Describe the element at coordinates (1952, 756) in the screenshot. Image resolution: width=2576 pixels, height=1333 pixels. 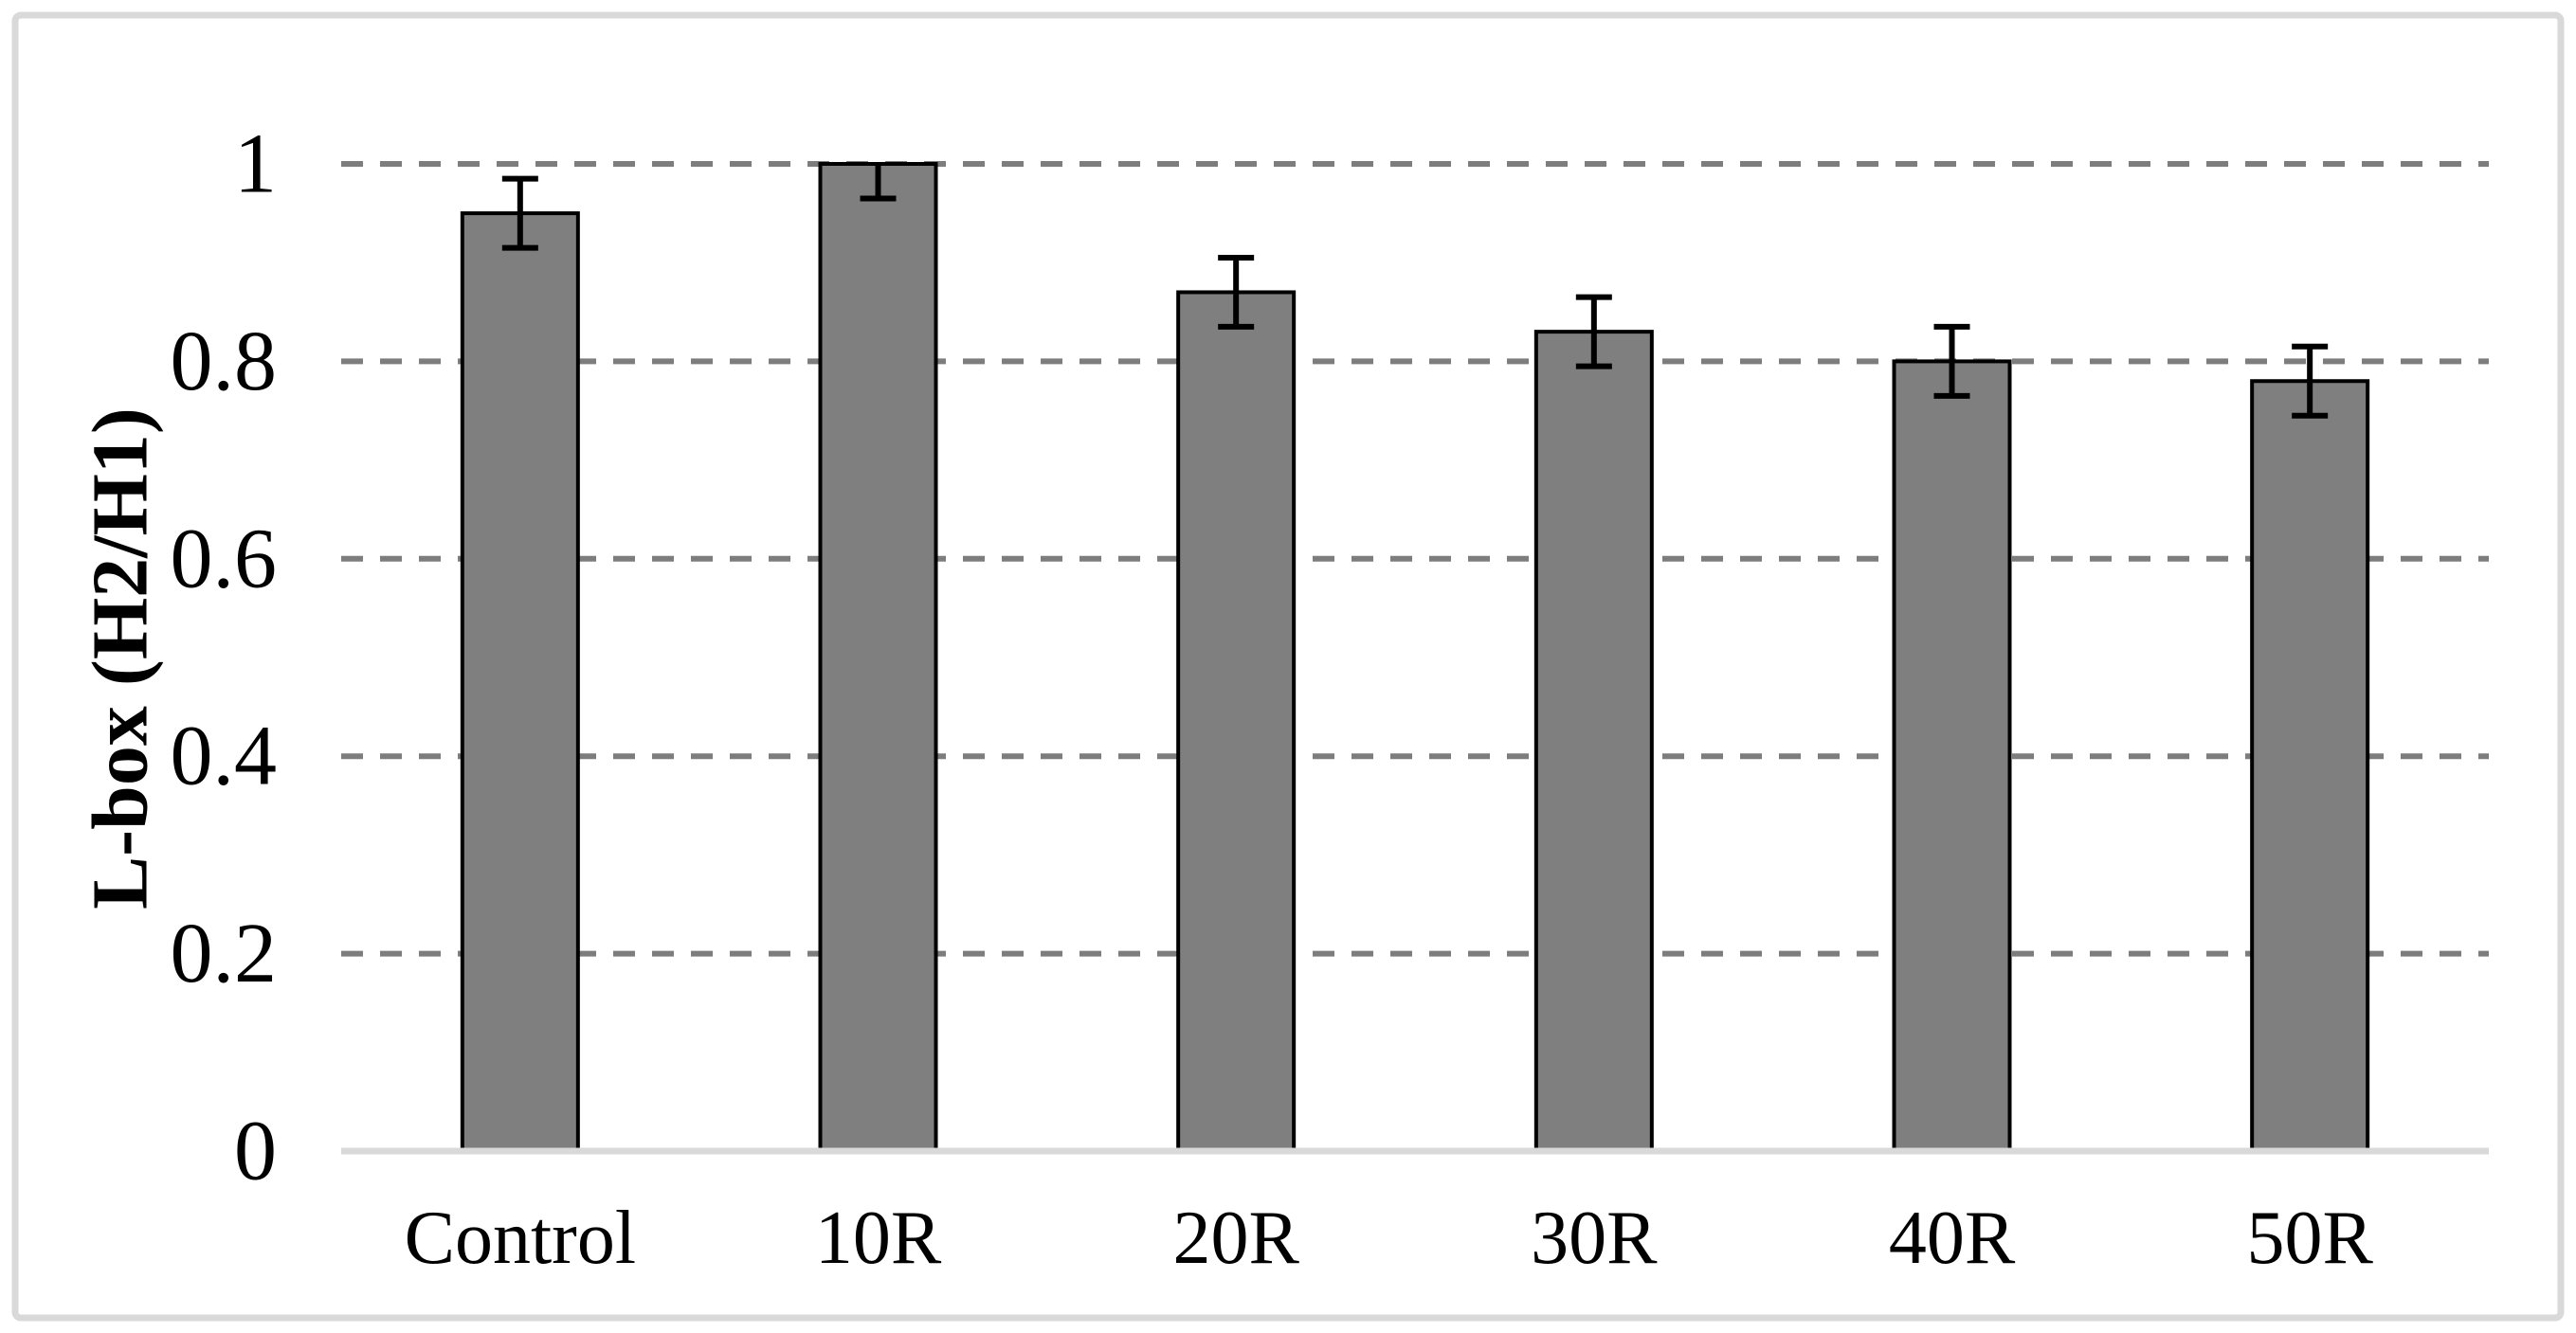
I see `bar-40r` at that location.